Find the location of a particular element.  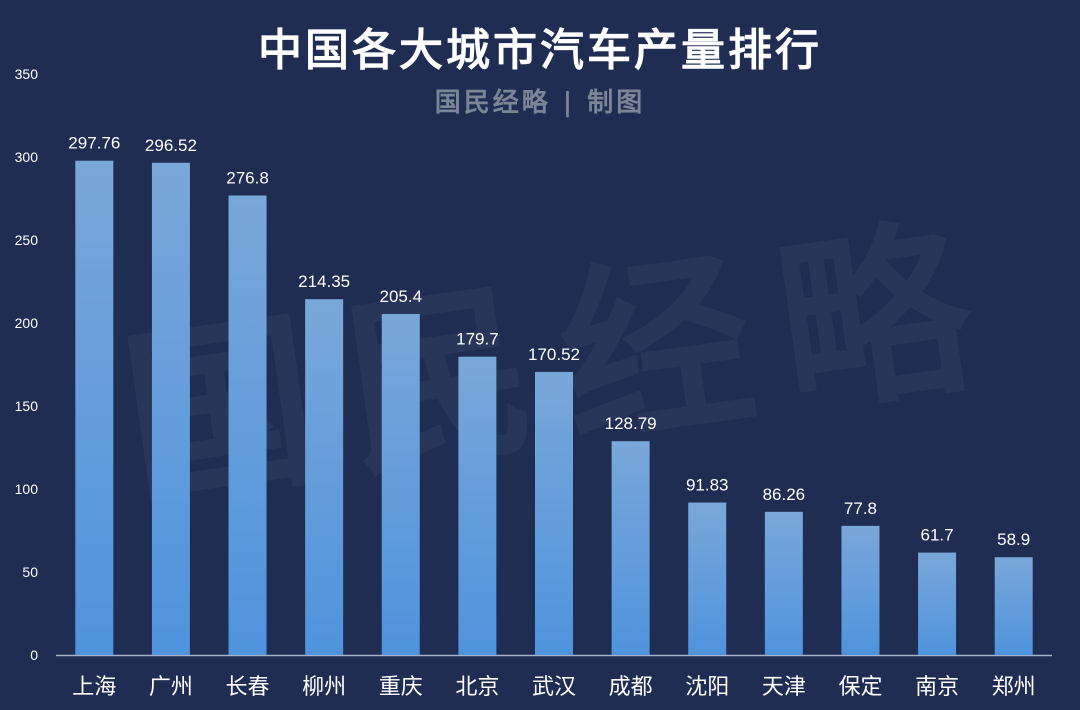

x-tick-label: 上海 is located at coordinates (94, 687).